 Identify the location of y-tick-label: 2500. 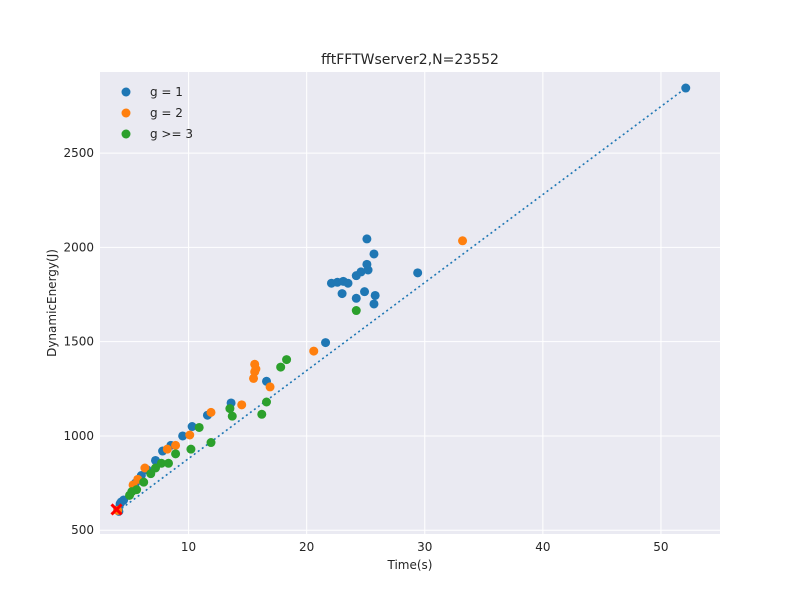
(78, 153).